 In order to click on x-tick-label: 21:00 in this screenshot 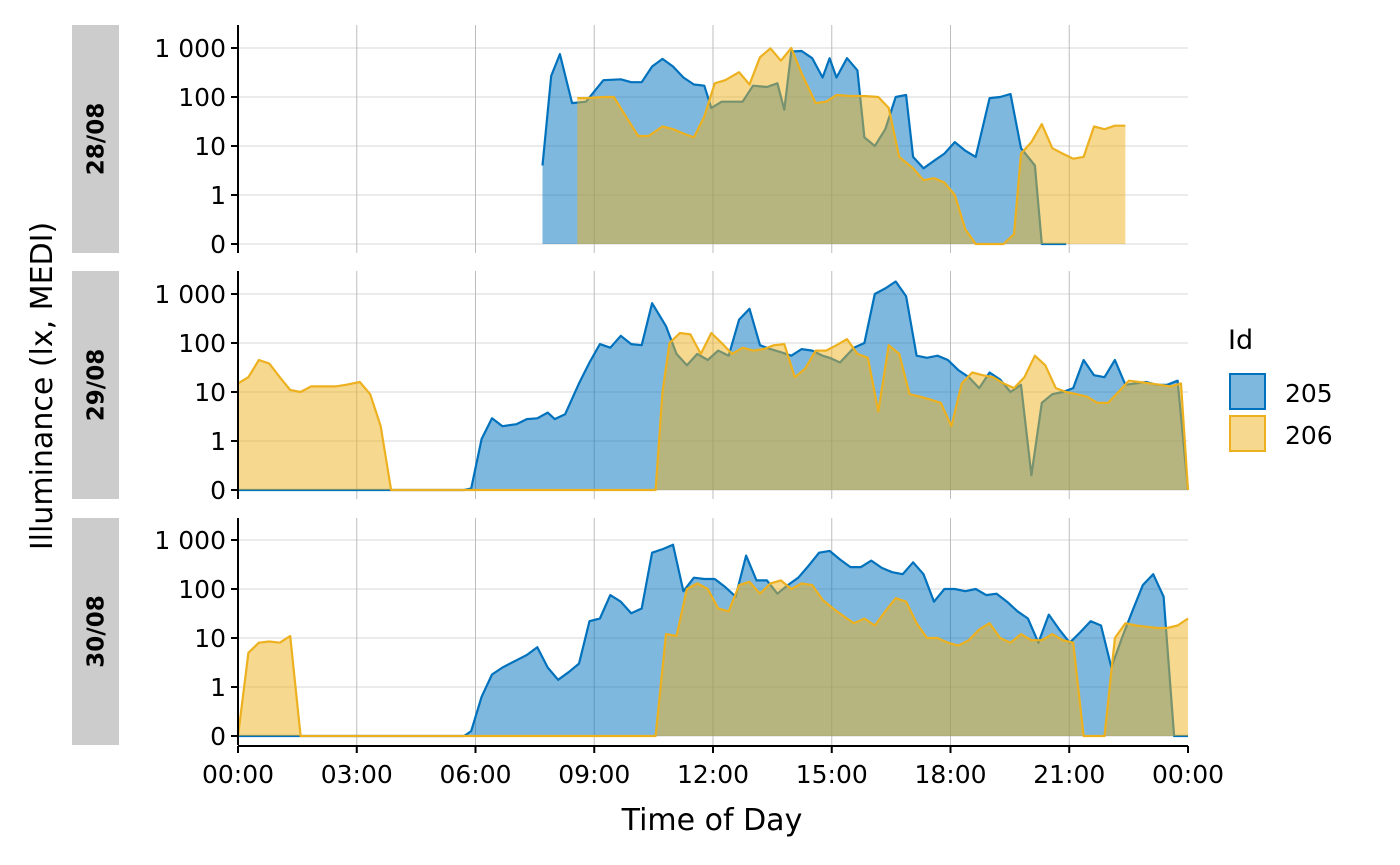, I will do `click(1069, 774)`.